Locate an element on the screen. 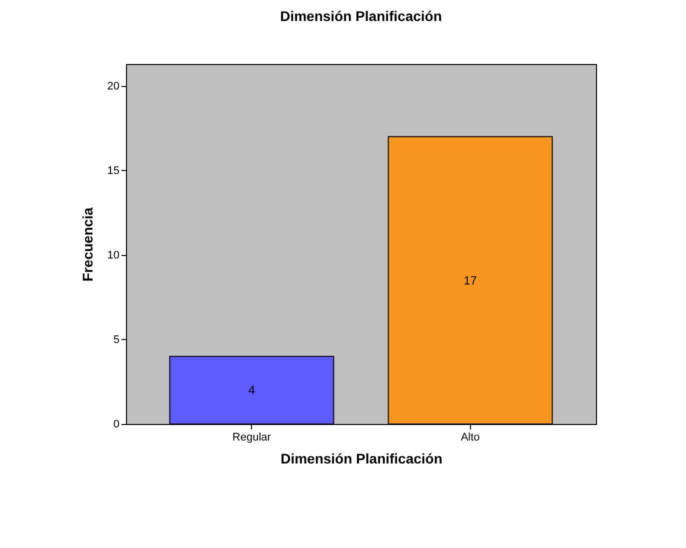 This screenshot has width=686, height=548. y-tick-label: 10 is located at coordinates (113, 255).